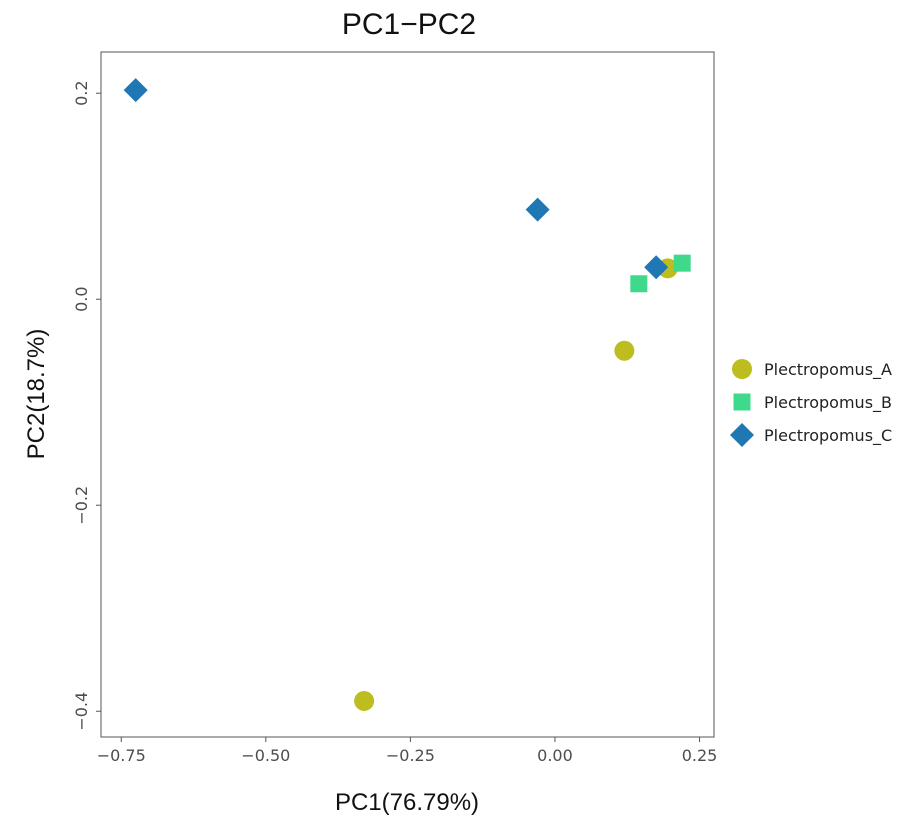 The width and height of the screenshot is (902, 817). I want to click on x-tick-label: −0.25, so click(410, 755).